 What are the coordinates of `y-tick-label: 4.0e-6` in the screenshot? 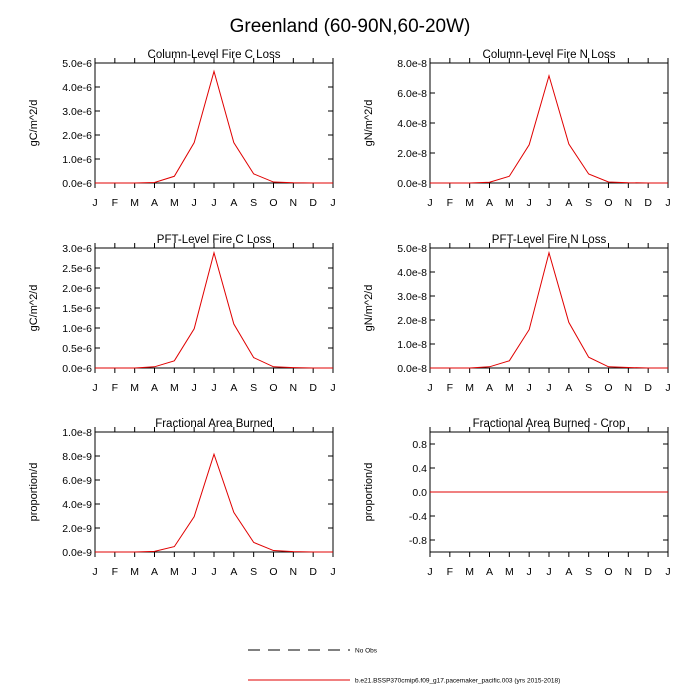 It's located at (77, 88).